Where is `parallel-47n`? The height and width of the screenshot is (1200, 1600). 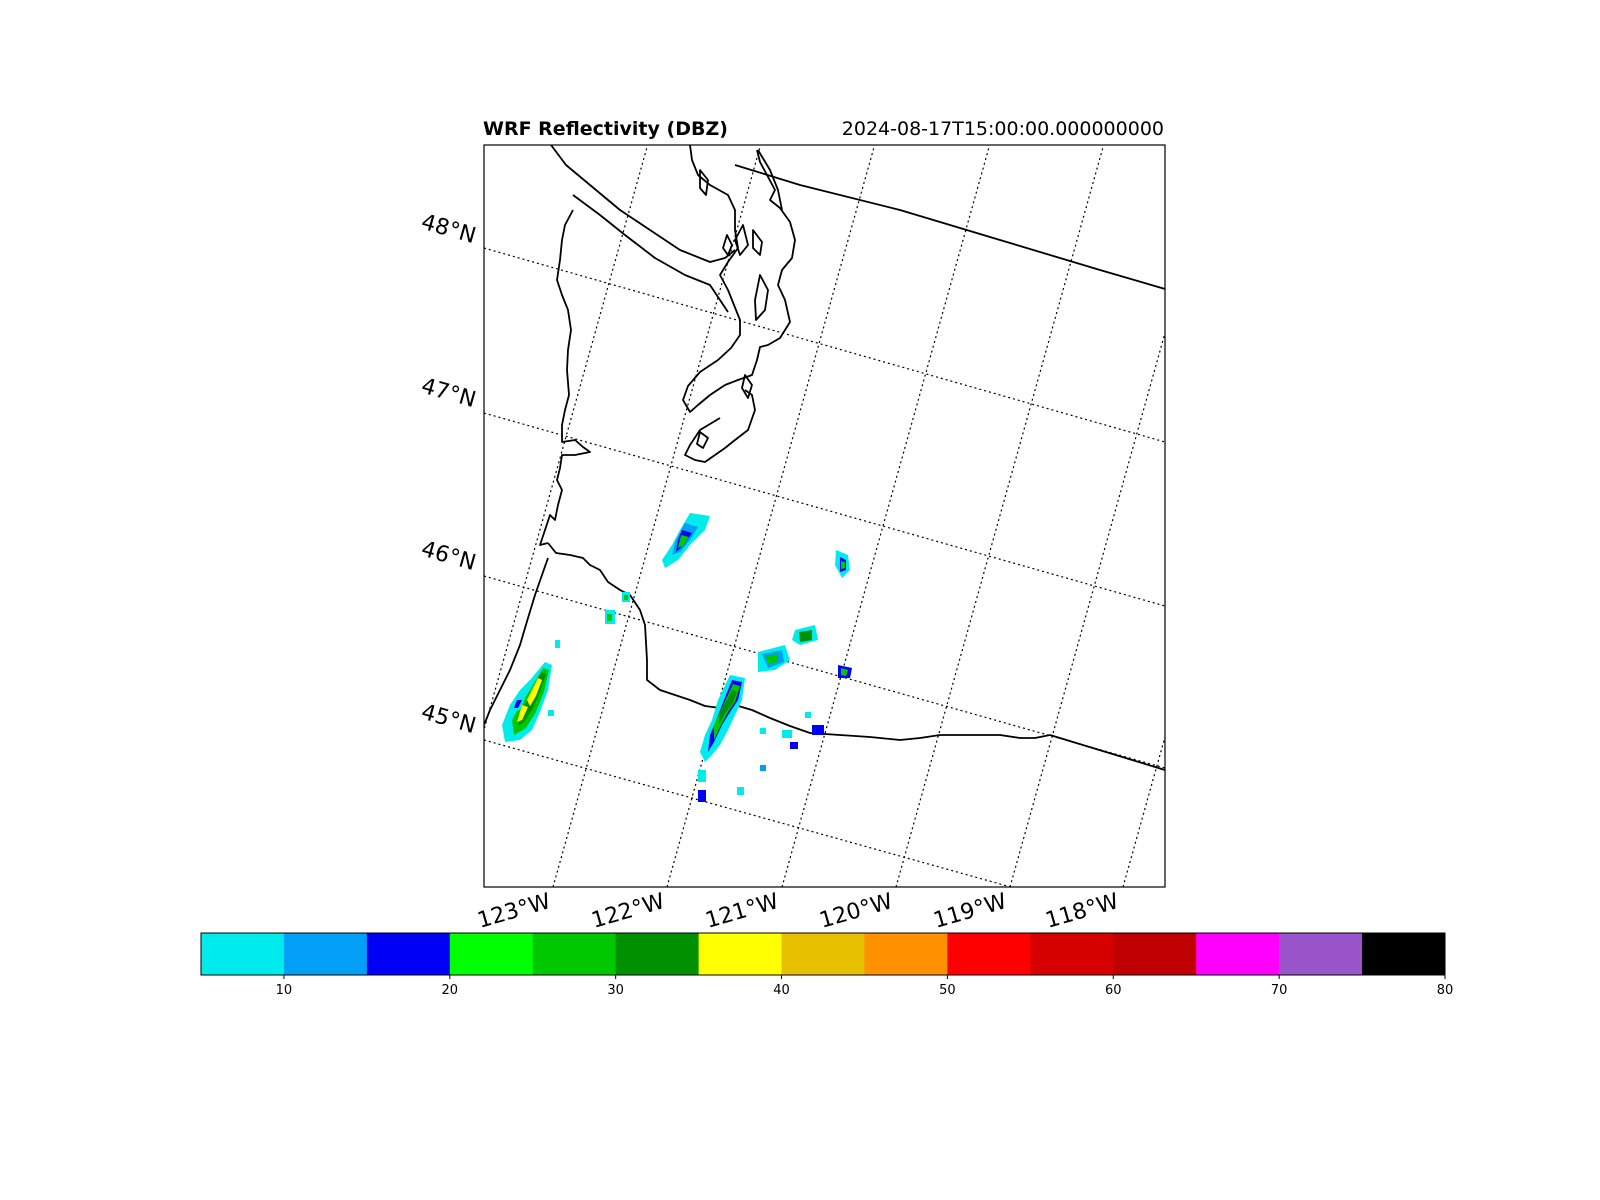 parallel-47n is located at coordinates (824, 509).